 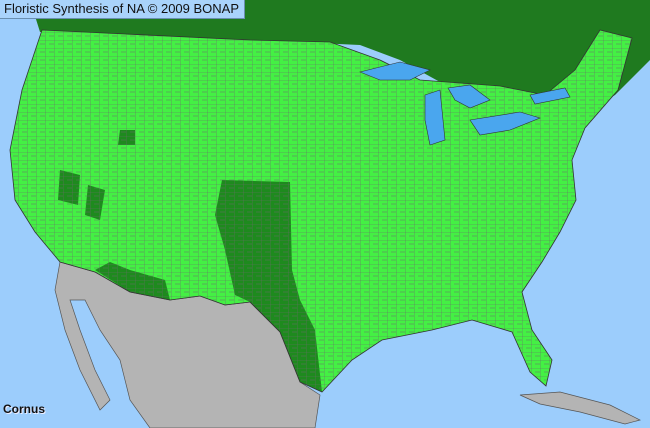 I want to click on cuba-region, so click(x=580, y=408).